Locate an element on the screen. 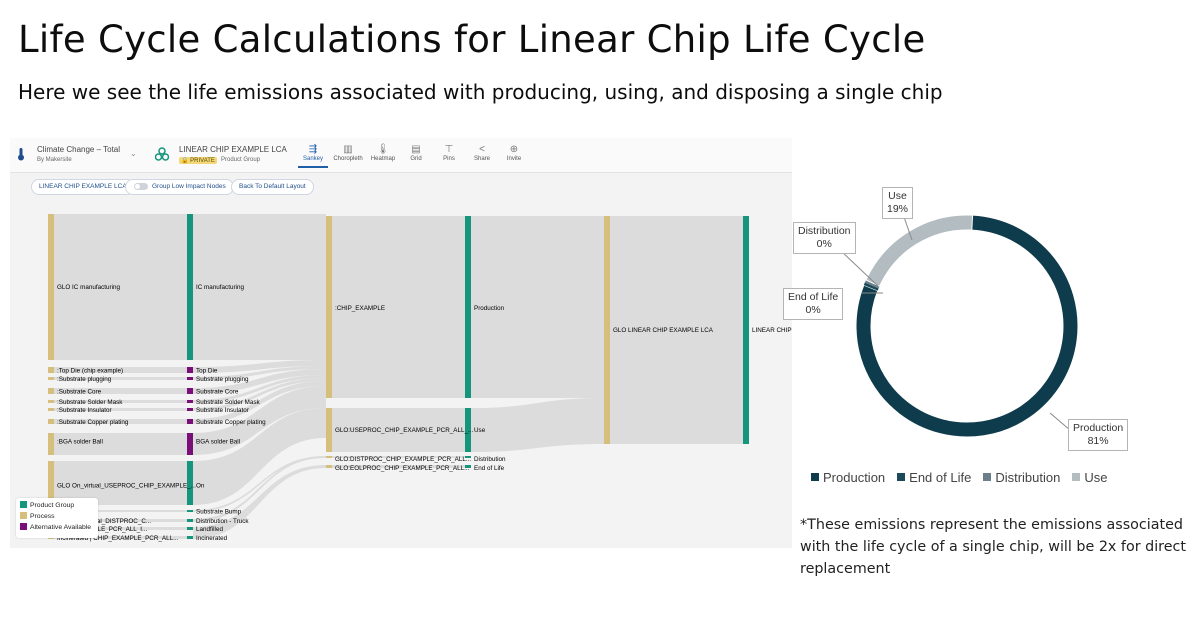 The height and width of the screenshot is (627, 1200). donut-legend-label: Distribution is located at coordinates (1028, 477).